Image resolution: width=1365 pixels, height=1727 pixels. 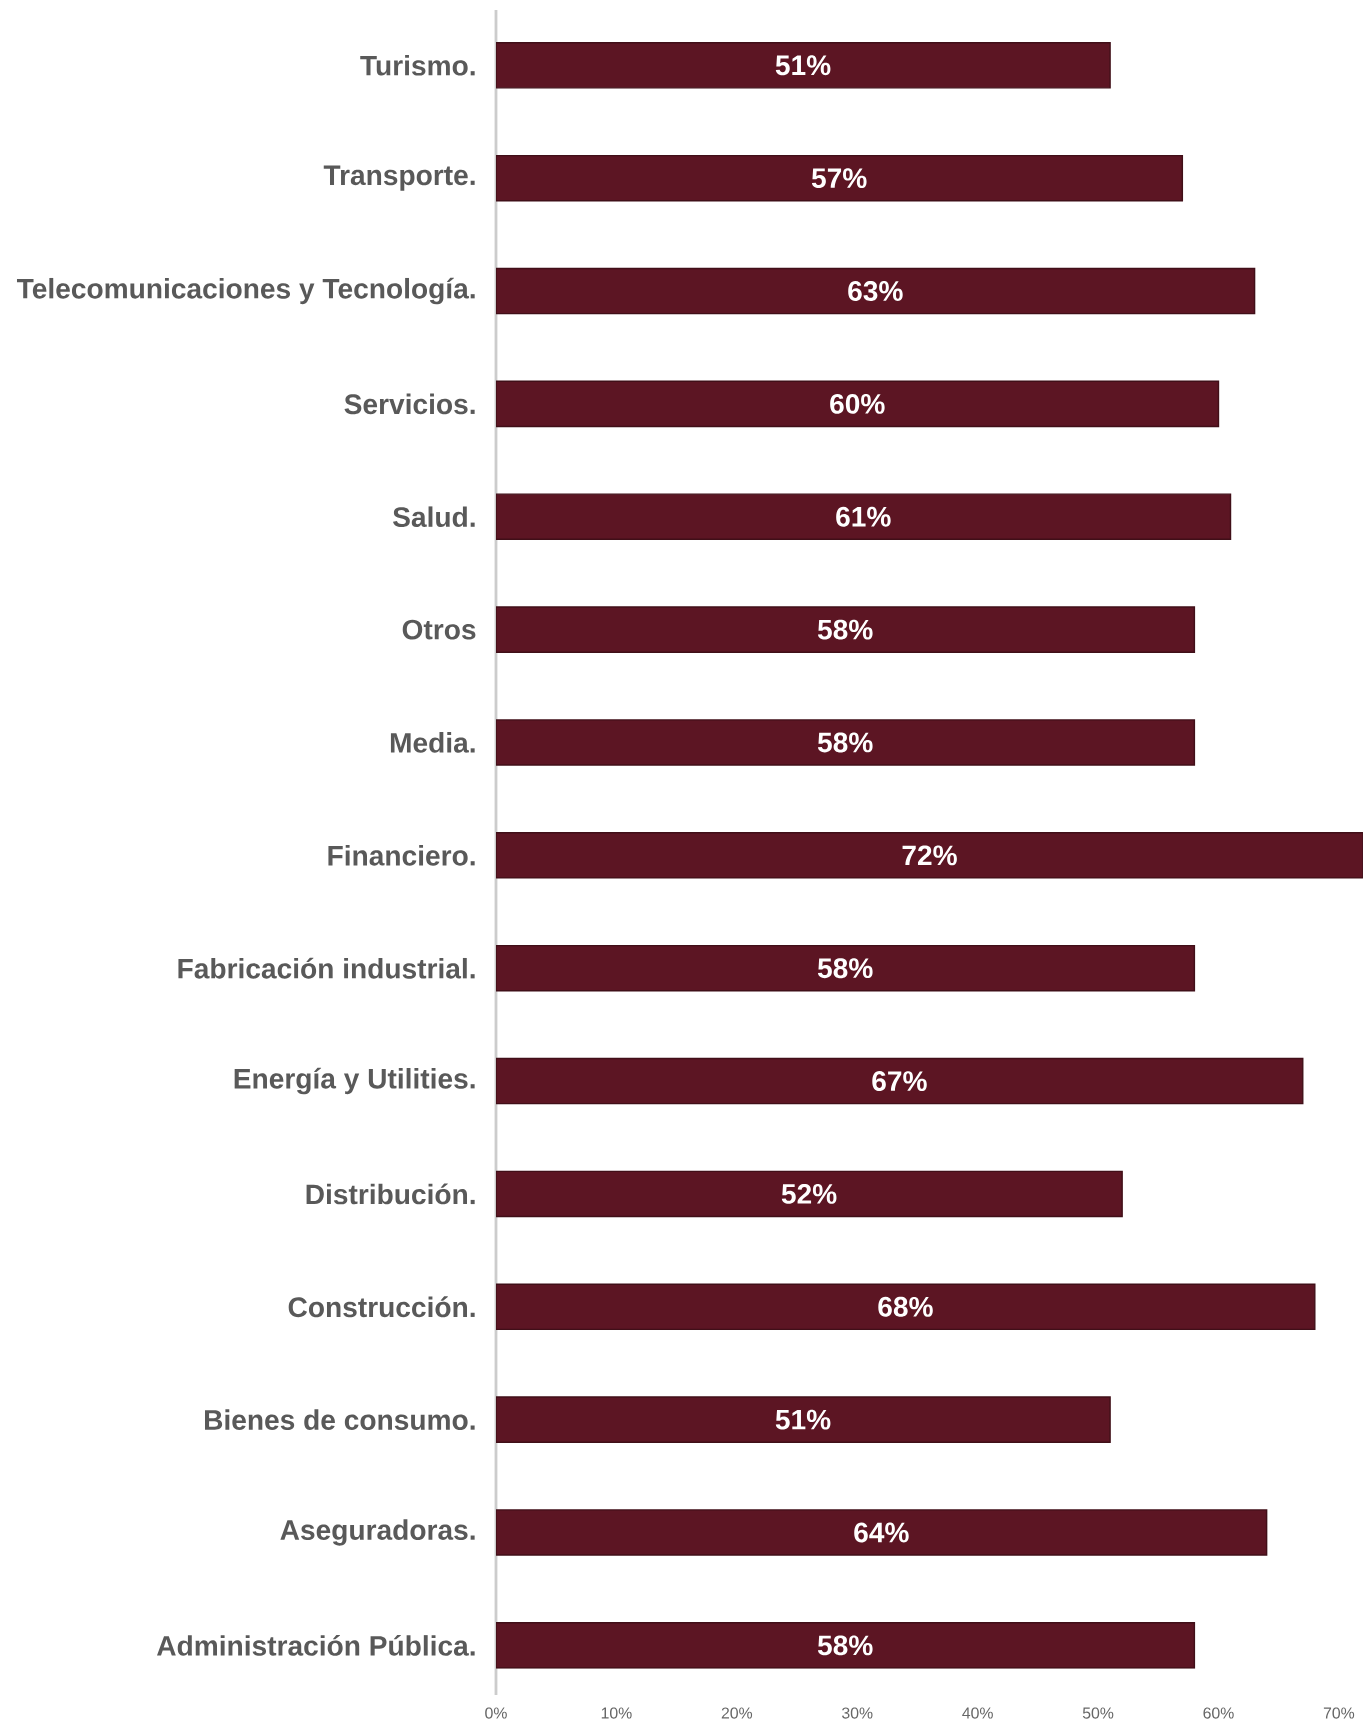 What do you see at coordinates (409, 404) in the screenshot?
I see `y-tick-label: Servicios.` at bounding box center [409, 404].